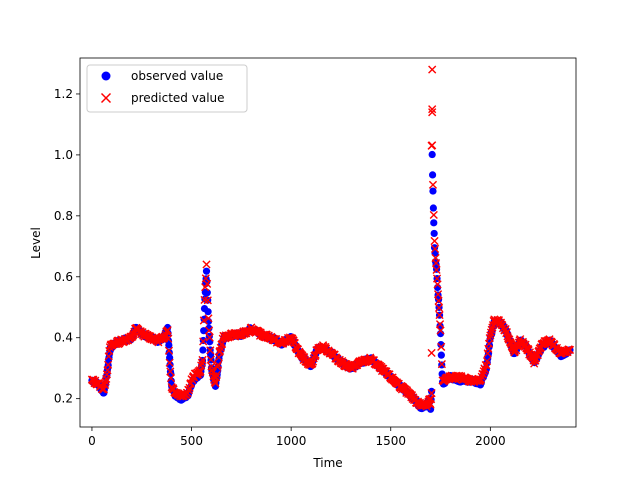  I want to click on x-tick-label: 1500, so click(390, 441).